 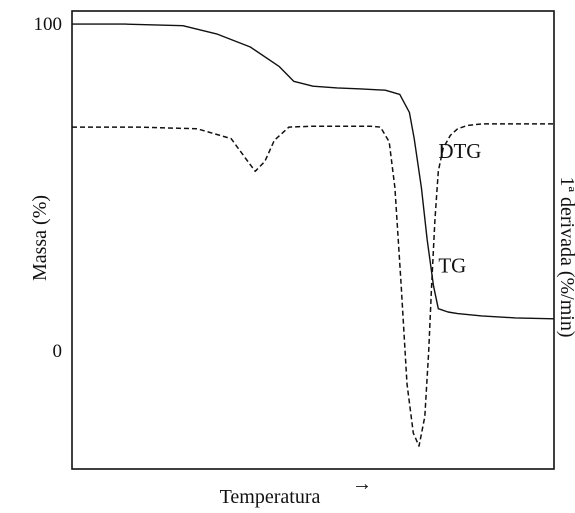 What do you see at coordinates (362, 484) in the screenshot?
I see `x-axis-arrow-icon: →` at bounding box center [362, 484].